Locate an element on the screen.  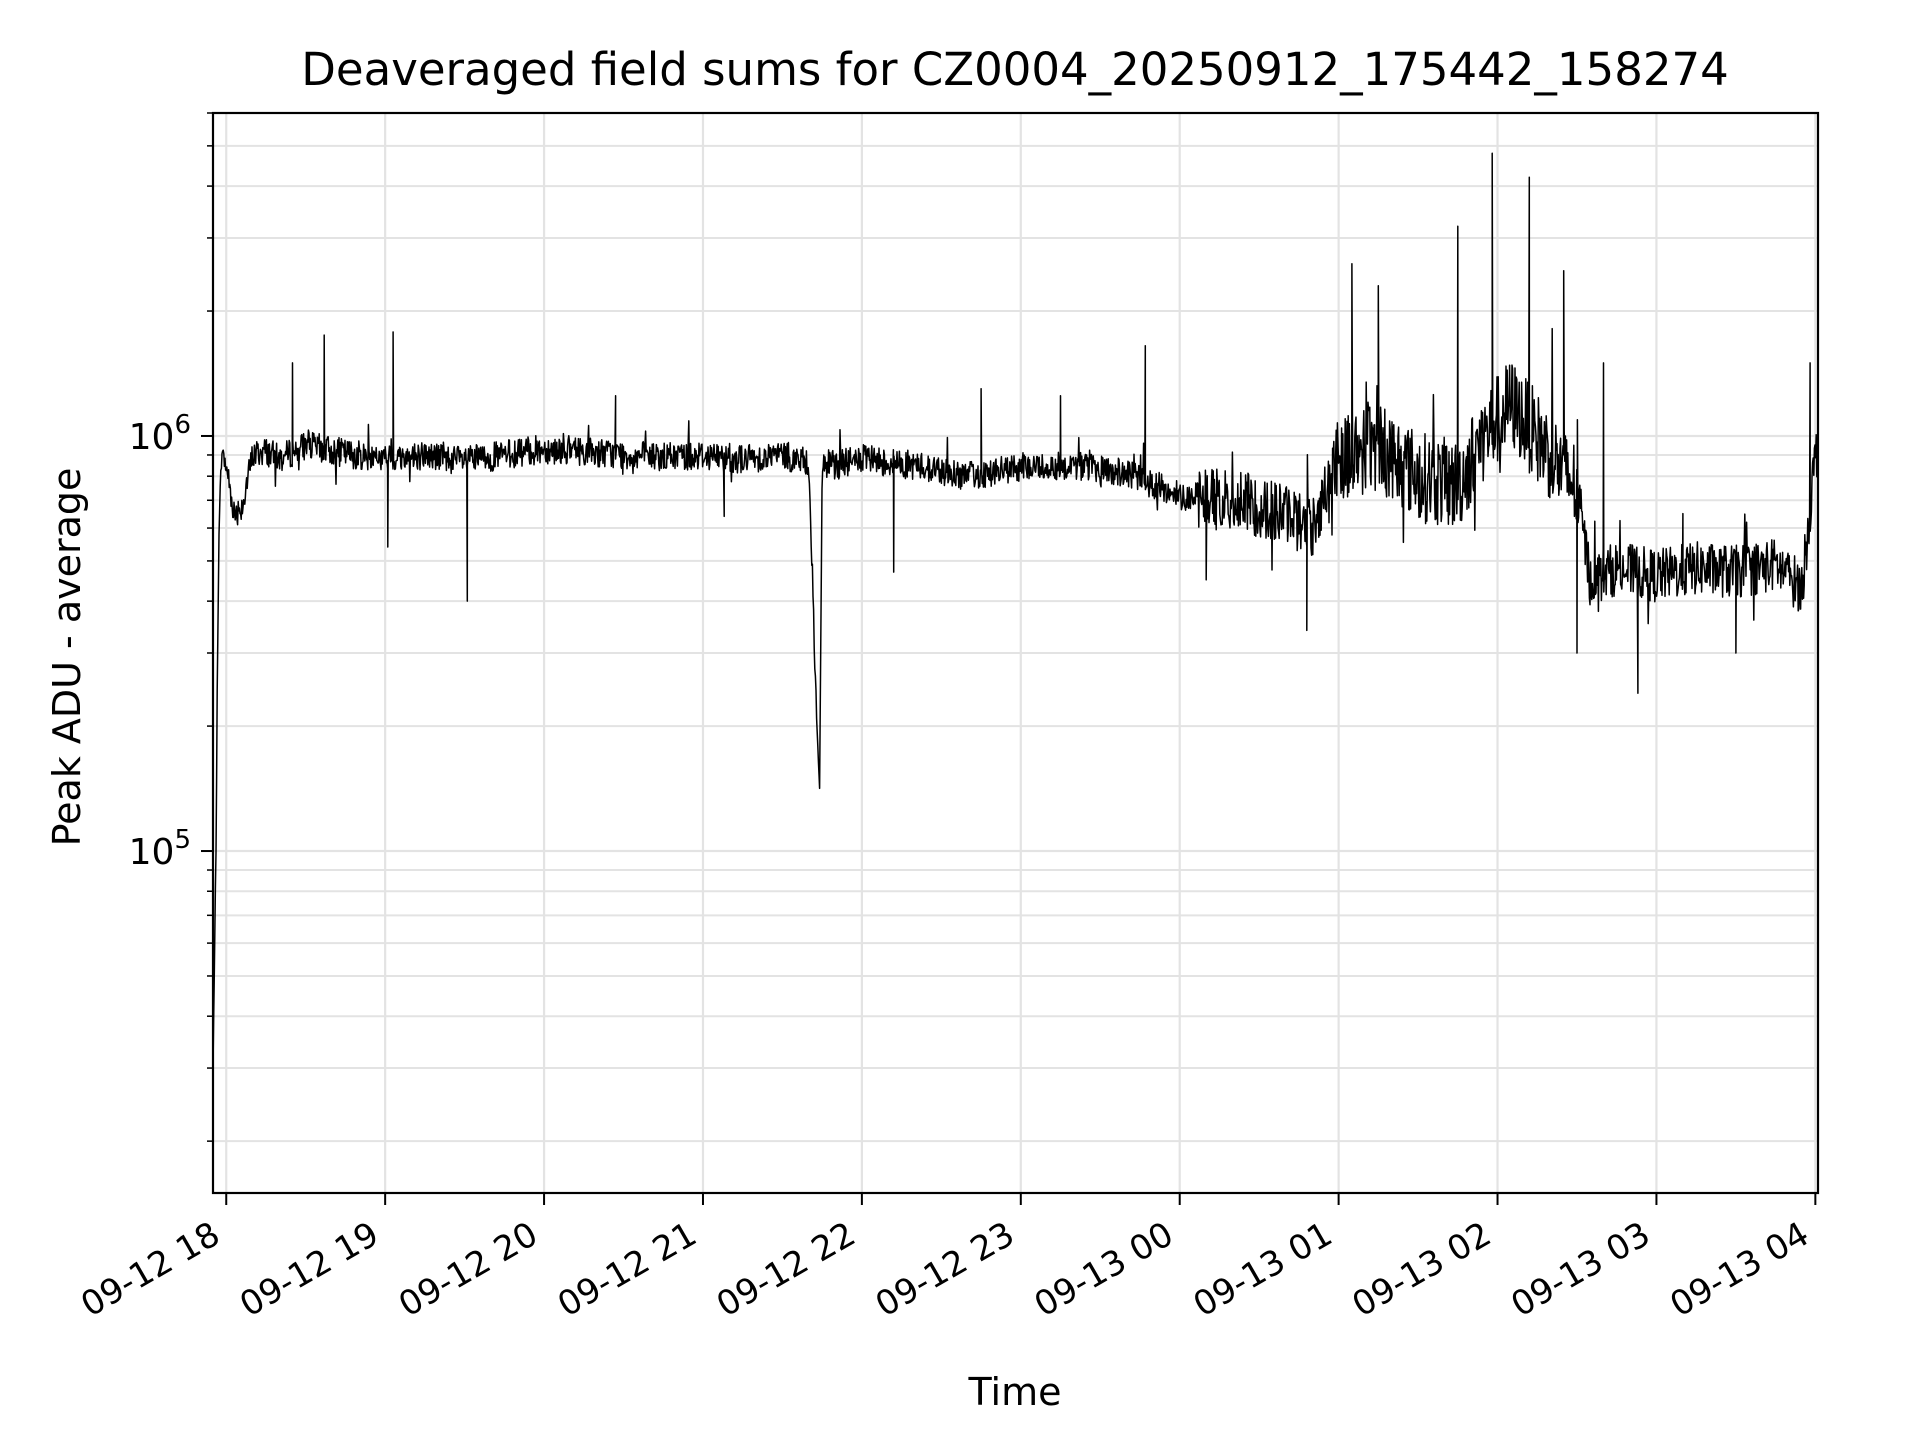
y-tick-label: 10⁵ is located at coordinates (160, 849).